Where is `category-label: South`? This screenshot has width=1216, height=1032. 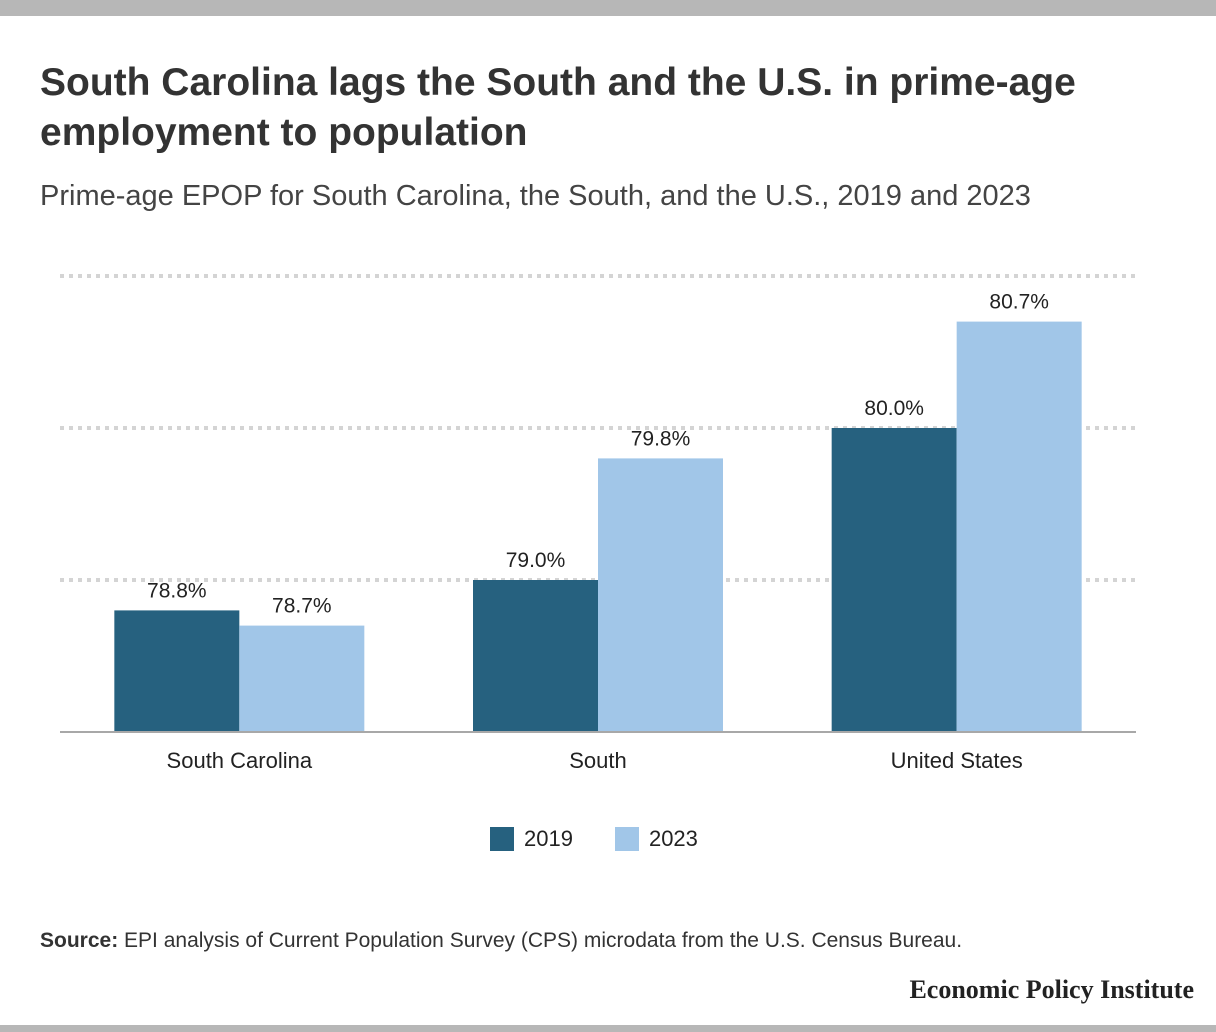 category-label: South is located at coordinates (598, 760).